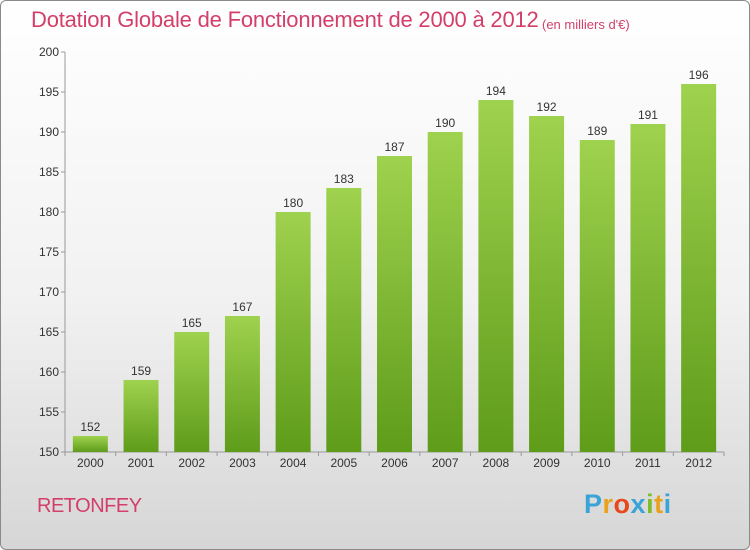 The image size is (750, 550). I want to click on x-tick-label: 2011, so click(648, 463).